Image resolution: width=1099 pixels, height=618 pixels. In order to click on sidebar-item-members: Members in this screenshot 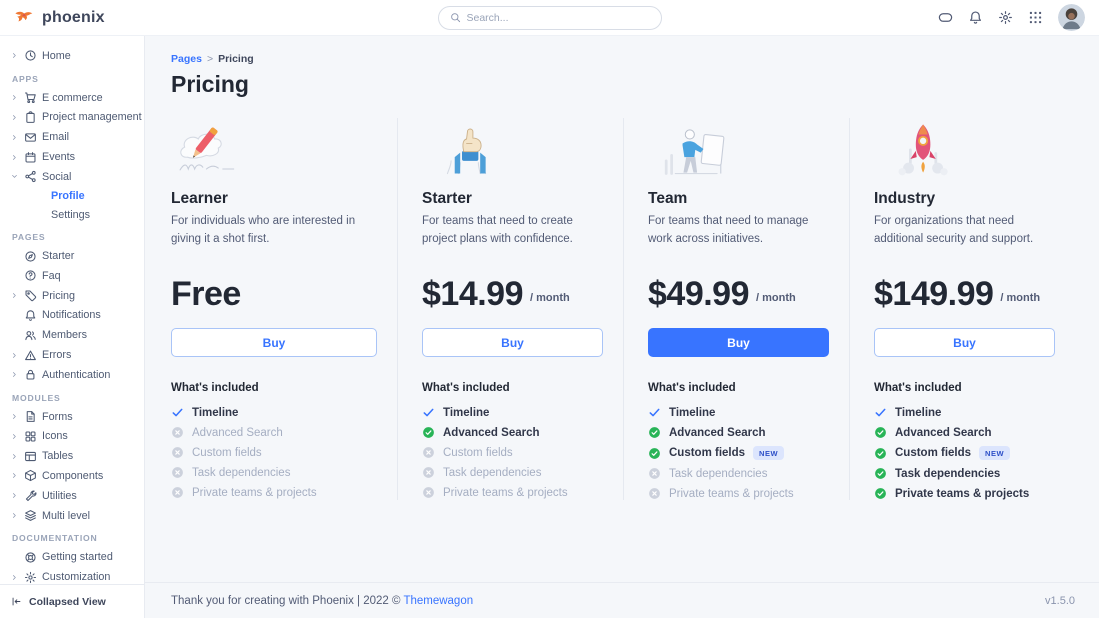, I will do `click(74, 335)`.